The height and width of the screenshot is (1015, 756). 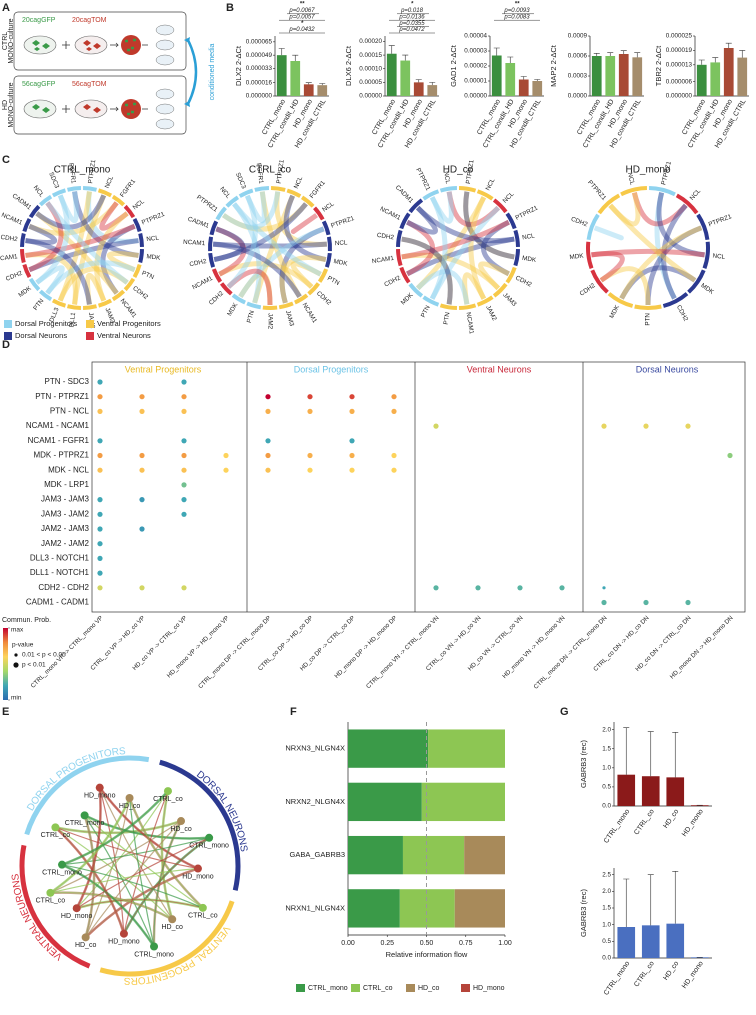 I want to click on chord-label: CDH2, so click(x=324, y=298).